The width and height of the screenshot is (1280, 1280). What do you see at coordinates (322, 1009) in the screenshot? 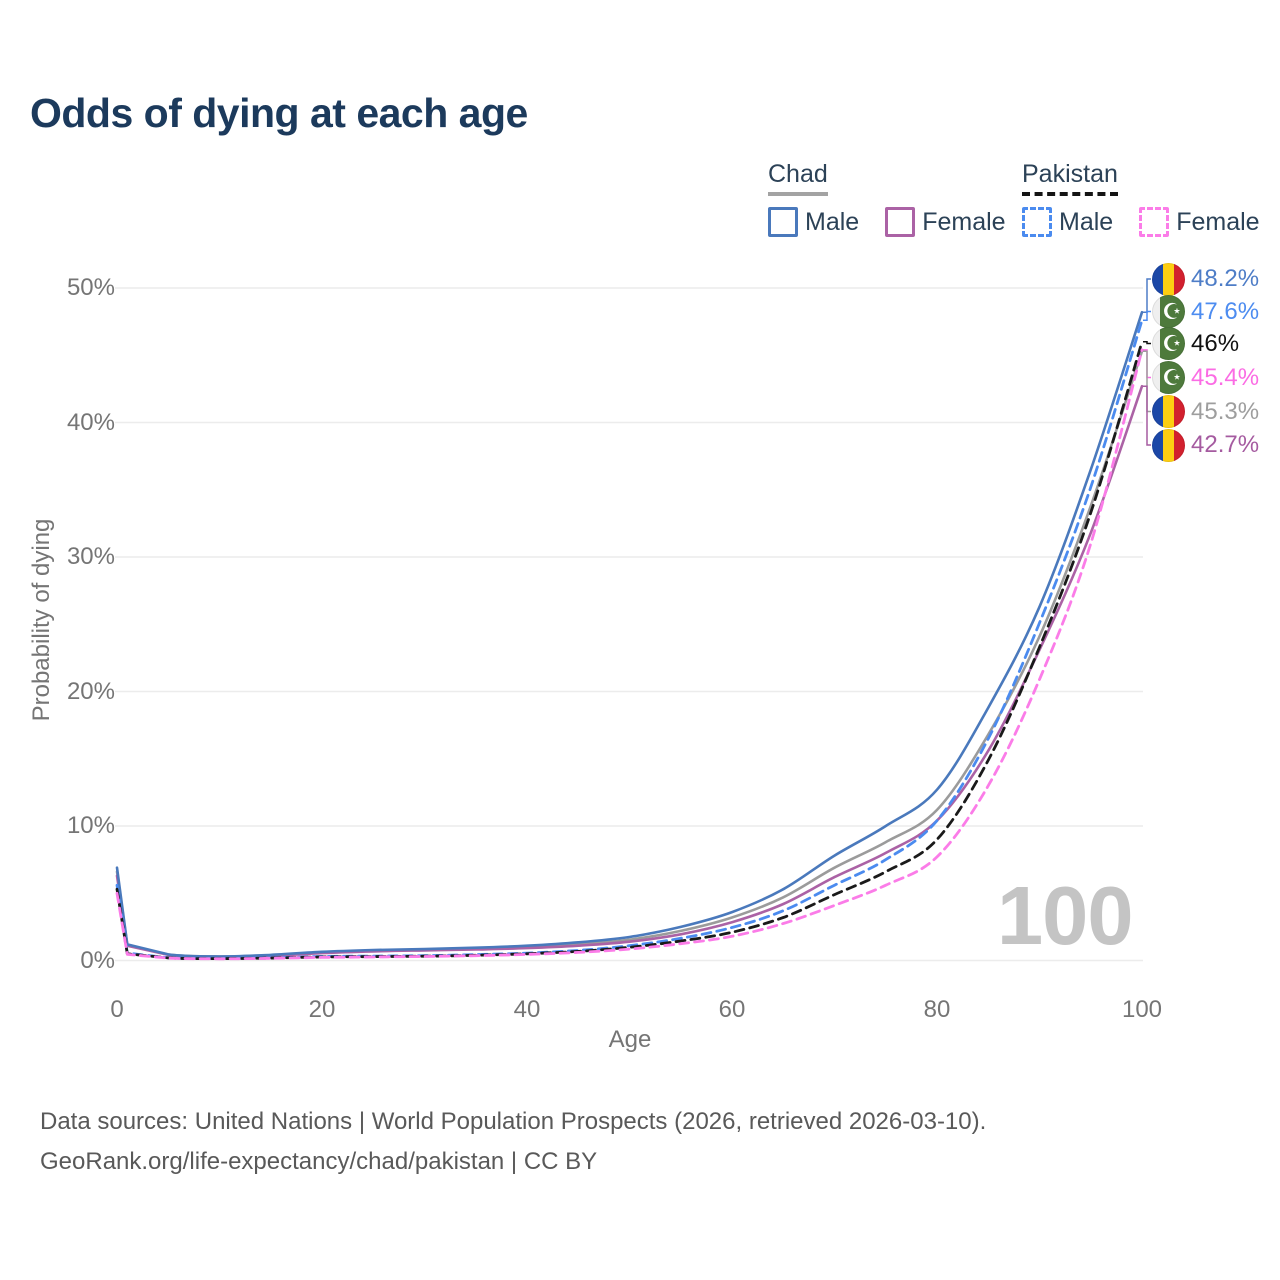
I see `x-tick-20: 20` at bounding box center [322, 1009].